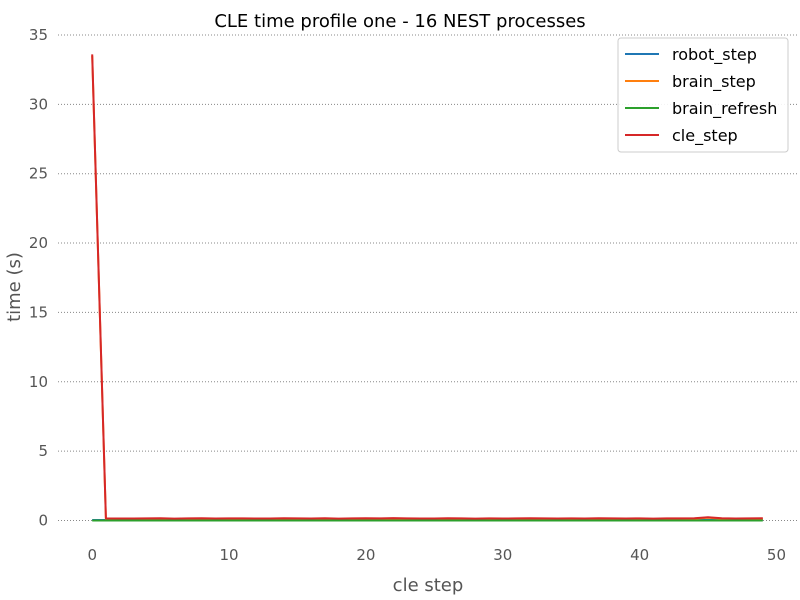  I want to click on legend-label: robot_step, so click(714, 55).